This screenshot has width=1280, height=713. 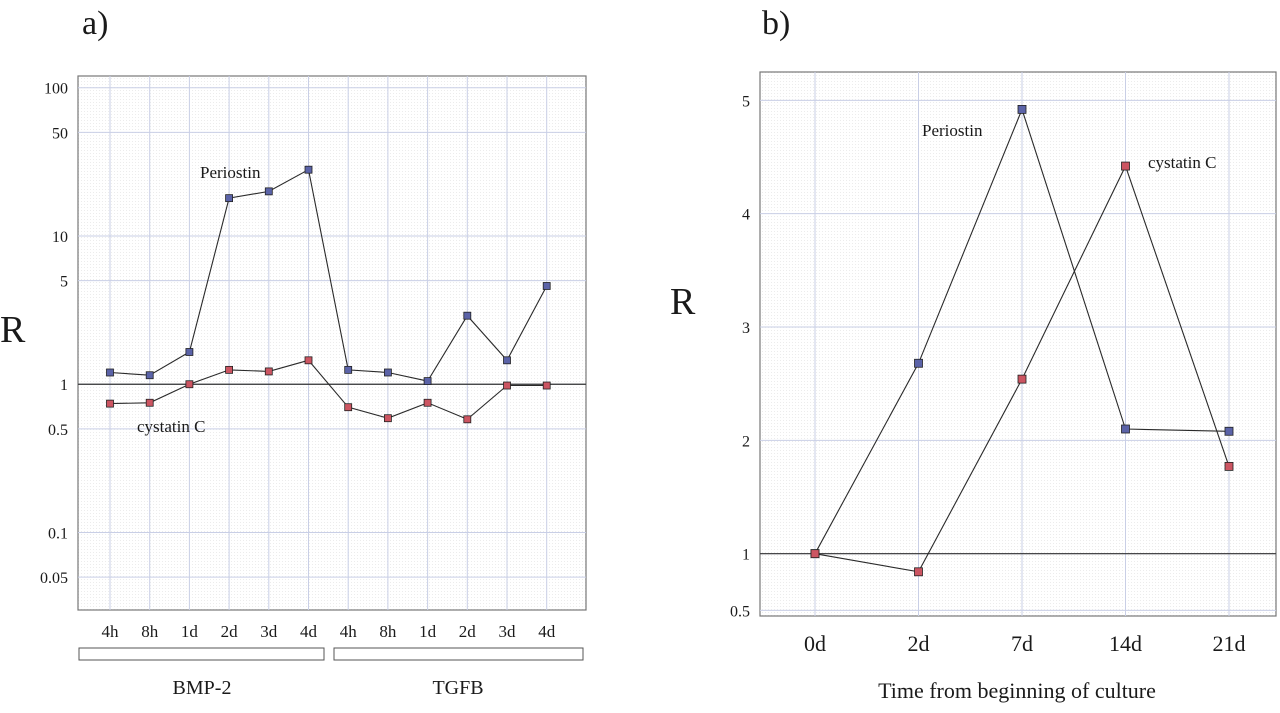 What do you see at coordinates (54, 334) in the screenshot?
I see `panel-a-y-tick-labels: 100 50 10 5 1 0.5 0.1 0.05` at bounding box center [54, 334].